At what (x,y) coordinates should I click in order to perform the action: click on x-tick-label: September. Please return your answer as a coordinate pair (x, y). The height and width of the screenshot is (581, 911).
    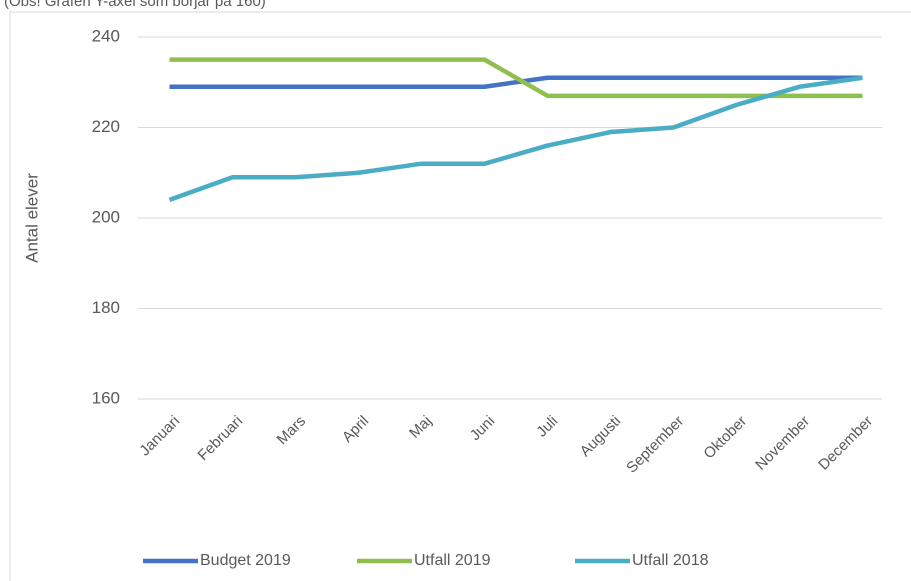
    Looking at the image, I should click on (655, 445).